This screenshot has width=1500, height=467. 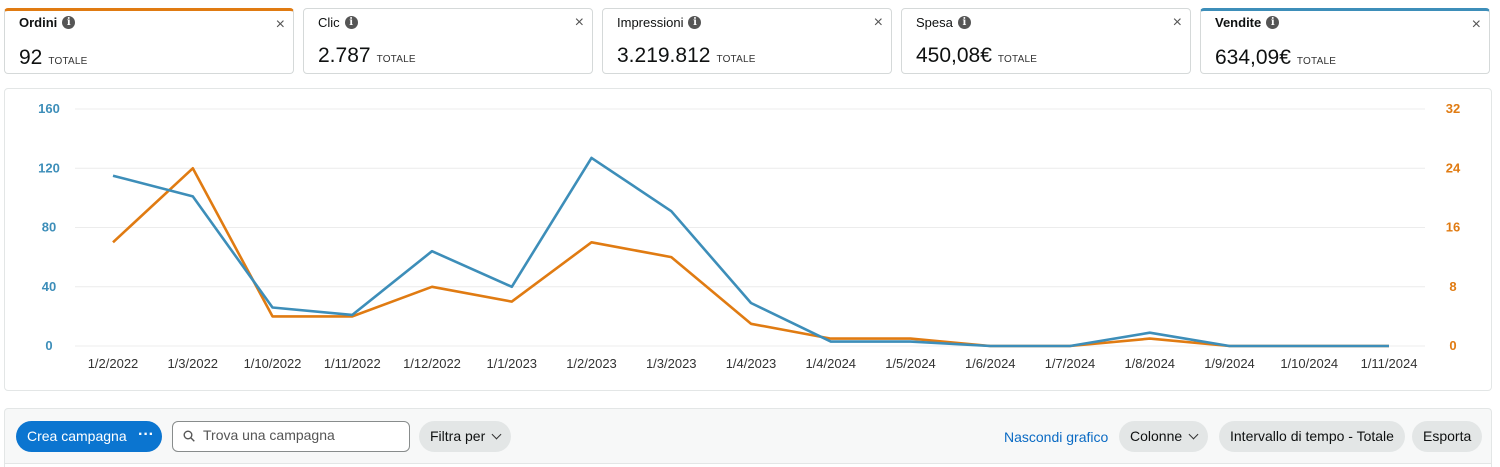 I want to click on x-tick-label: 1/11/2024, so click(x=1389, y=363).